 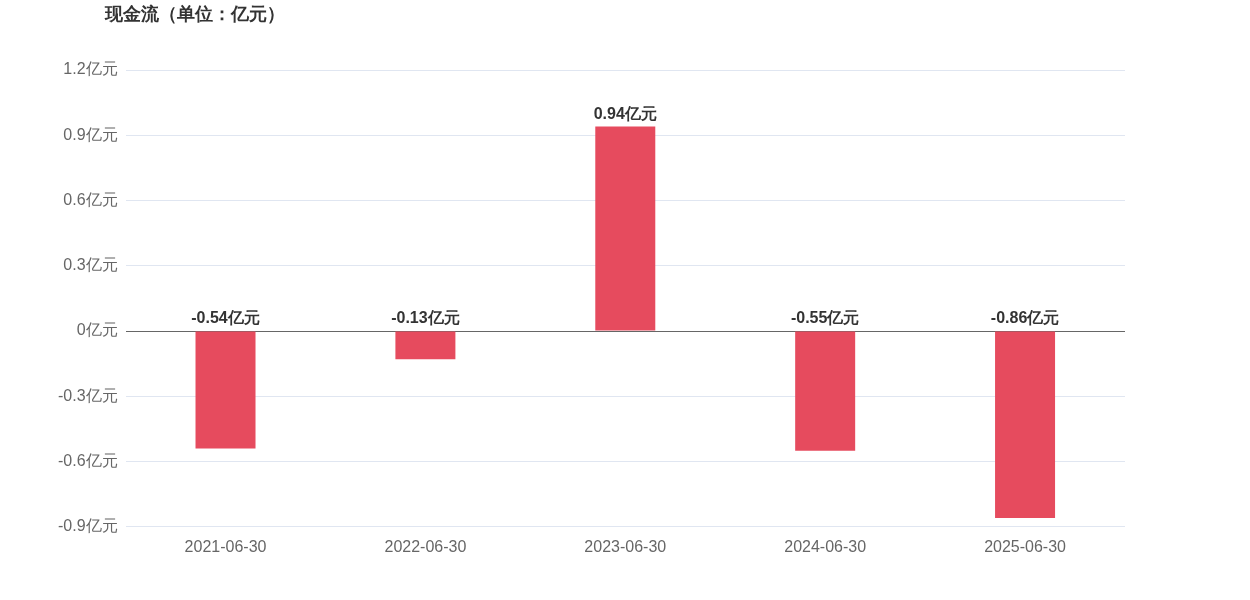 What do you see at coordinates (625, 546) in the screenshot?
I see `x-tick-label: 2023-06-30` at bounding box center [625, 546].